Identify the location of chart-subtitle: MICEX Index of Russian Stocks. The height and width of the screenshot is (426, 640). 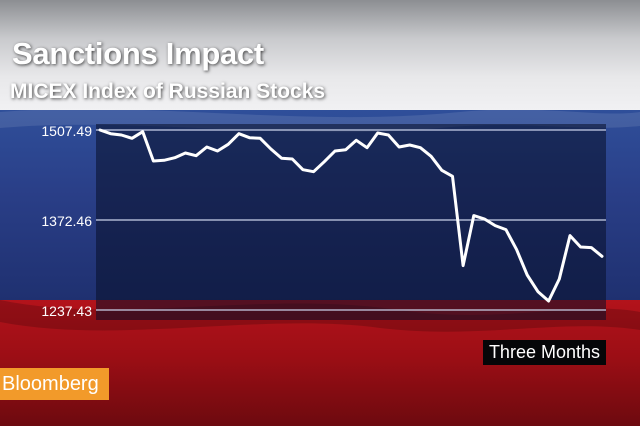
(168, 91).